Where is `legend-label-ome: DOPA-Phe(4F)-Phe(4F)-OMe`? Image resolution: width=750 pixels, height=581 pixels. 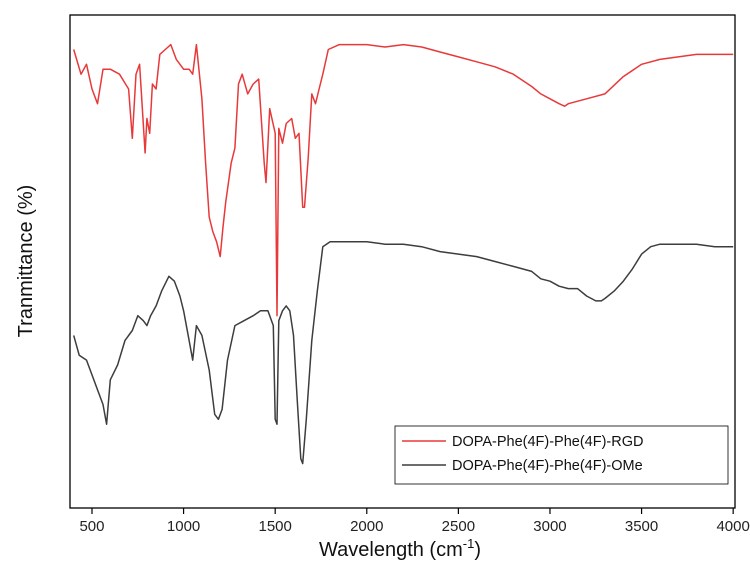 legend-label-ome: DOPA-Phe(4F)-Phe(4F)-OMe is located at coordinates (547, 466).